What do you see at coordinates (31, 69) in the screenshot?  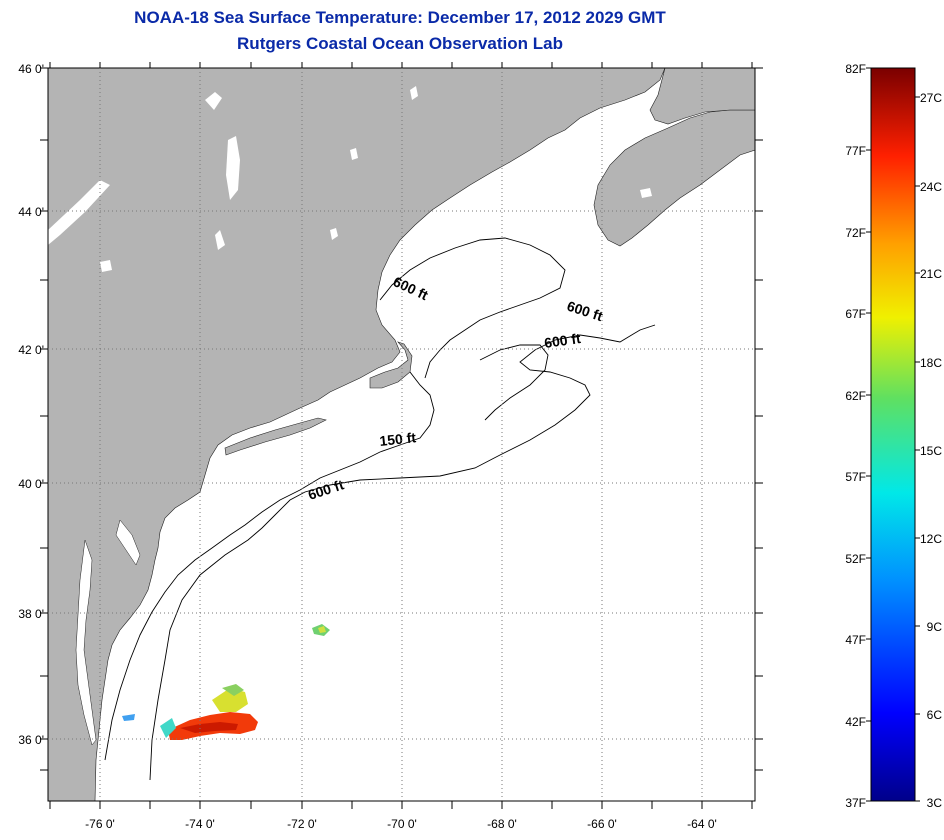 I see `lat-label: 46 0'` at bounding box center [31, 69].